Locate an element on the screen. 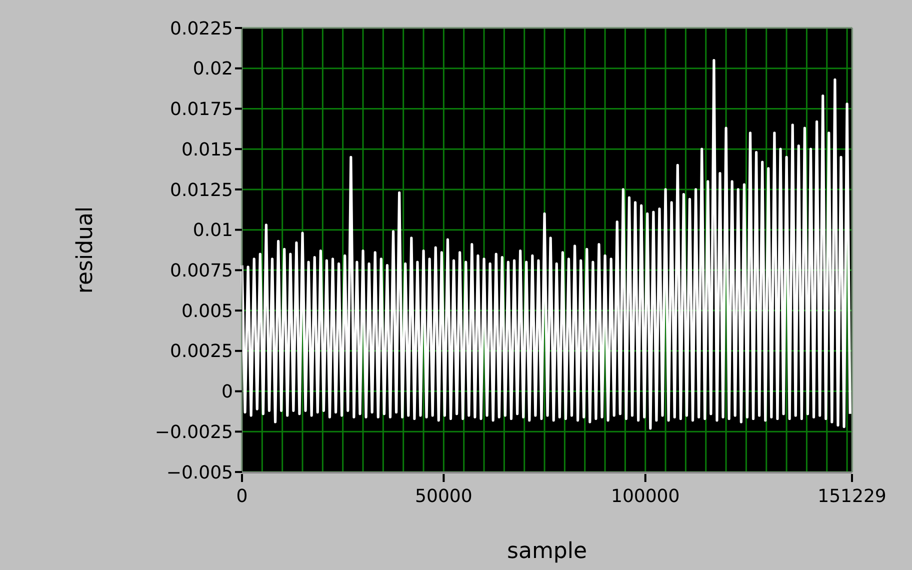 The image size is (912, 570). y-tick-label: −0.0025 is located at coordinates (193, 432).